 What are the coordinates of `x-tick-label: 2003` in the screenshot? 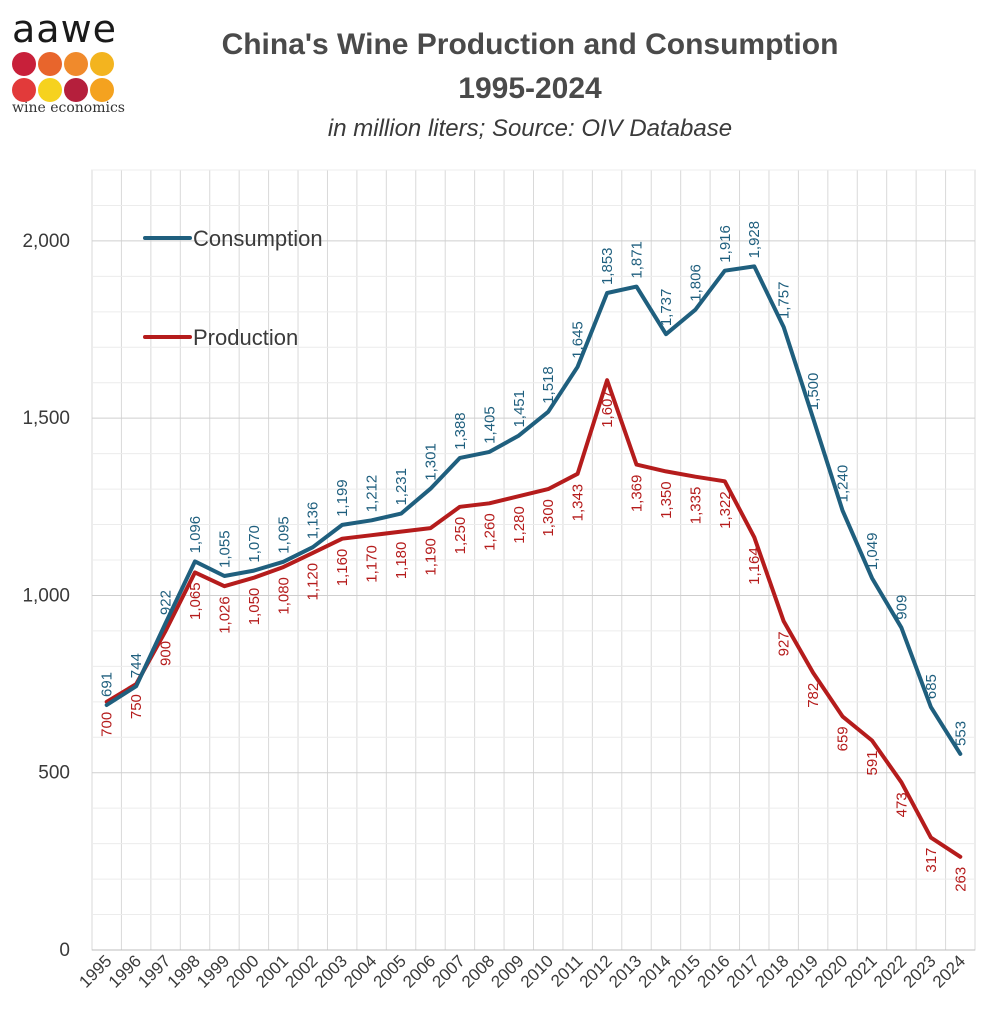 It's located at (331, 971).